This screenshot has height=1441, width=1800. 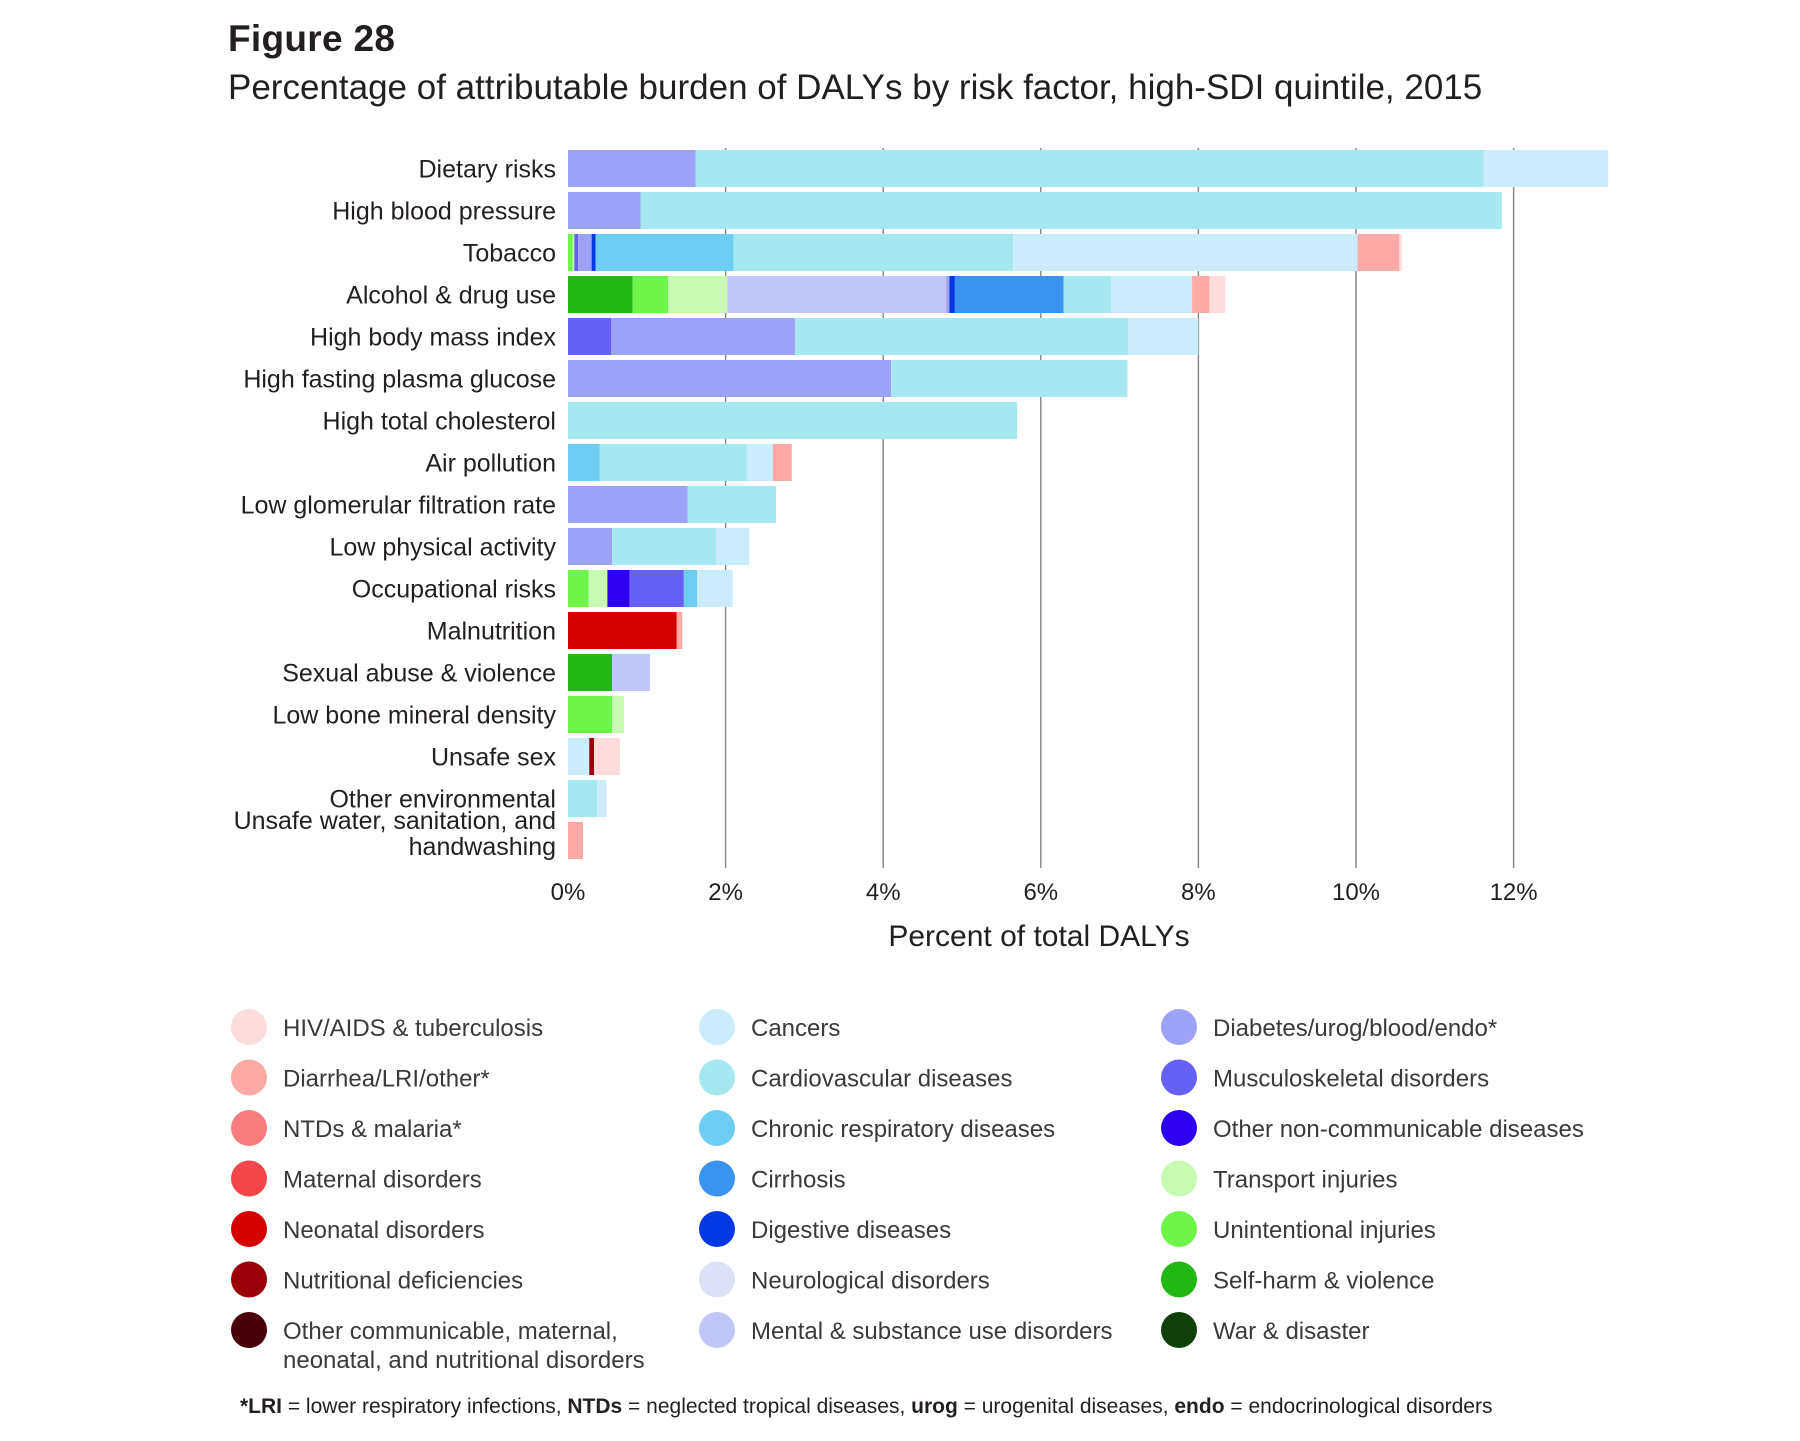 What do you see at coordinates (1291, 1331) in the screenshot?
I see `legend-label-20: War & disaster` at bounding box center [1291, 1331].